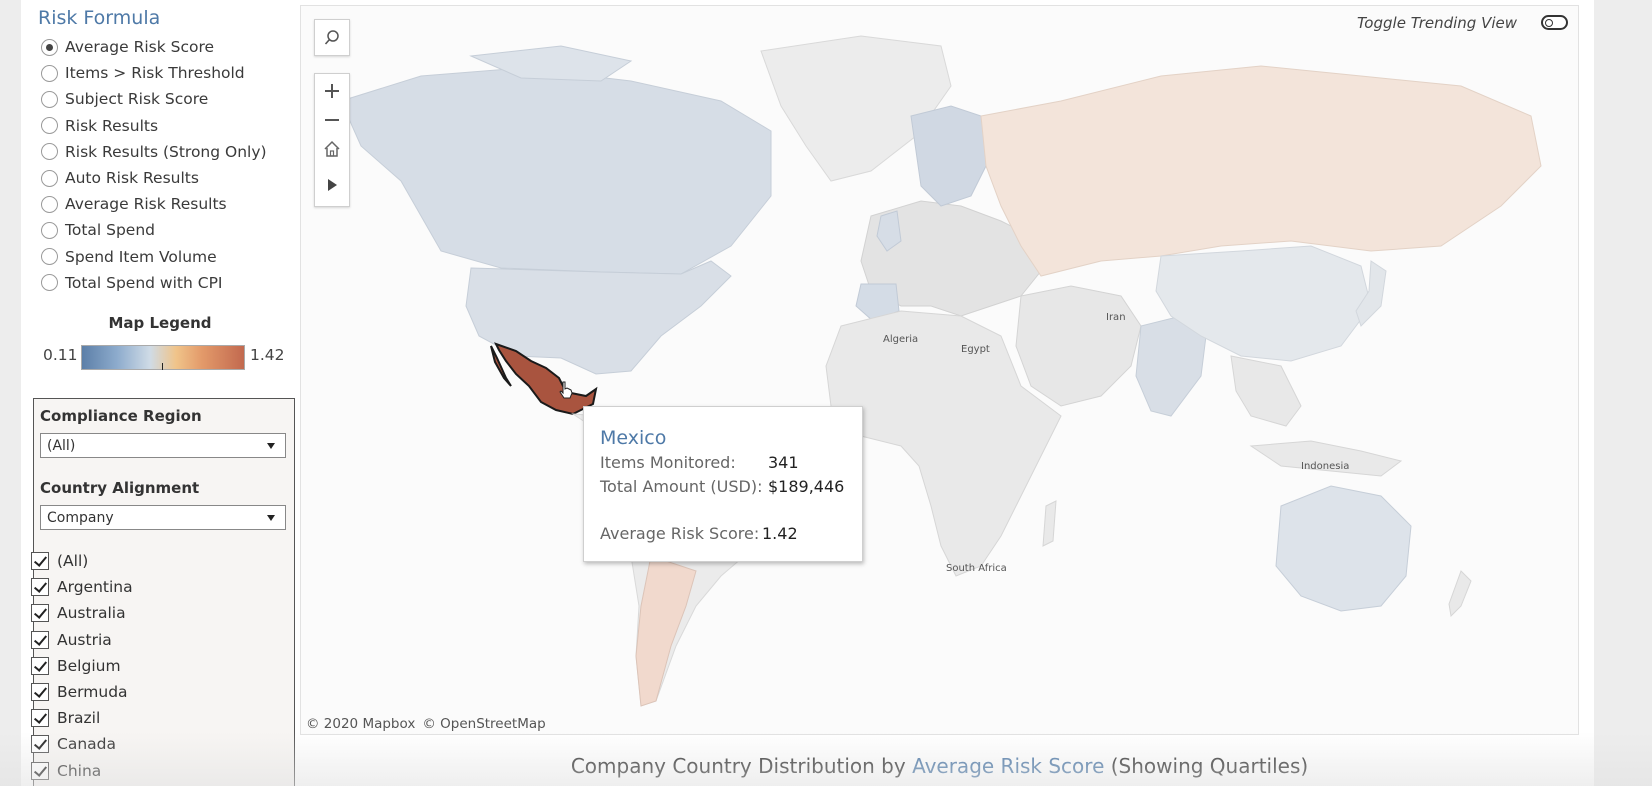  What do you see at coordinates (1263, 303) in the screenshot?
I see `china-shape` at bounding box center [1263, 303].